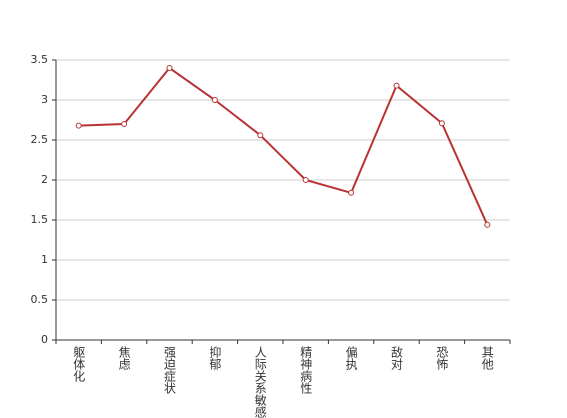 The width and height of the screenshot is (567, 418). What do you see at coordinates (44, 179) in the screenshot?
I see `y-tick-label: 2` at bounding box center [44, 179].